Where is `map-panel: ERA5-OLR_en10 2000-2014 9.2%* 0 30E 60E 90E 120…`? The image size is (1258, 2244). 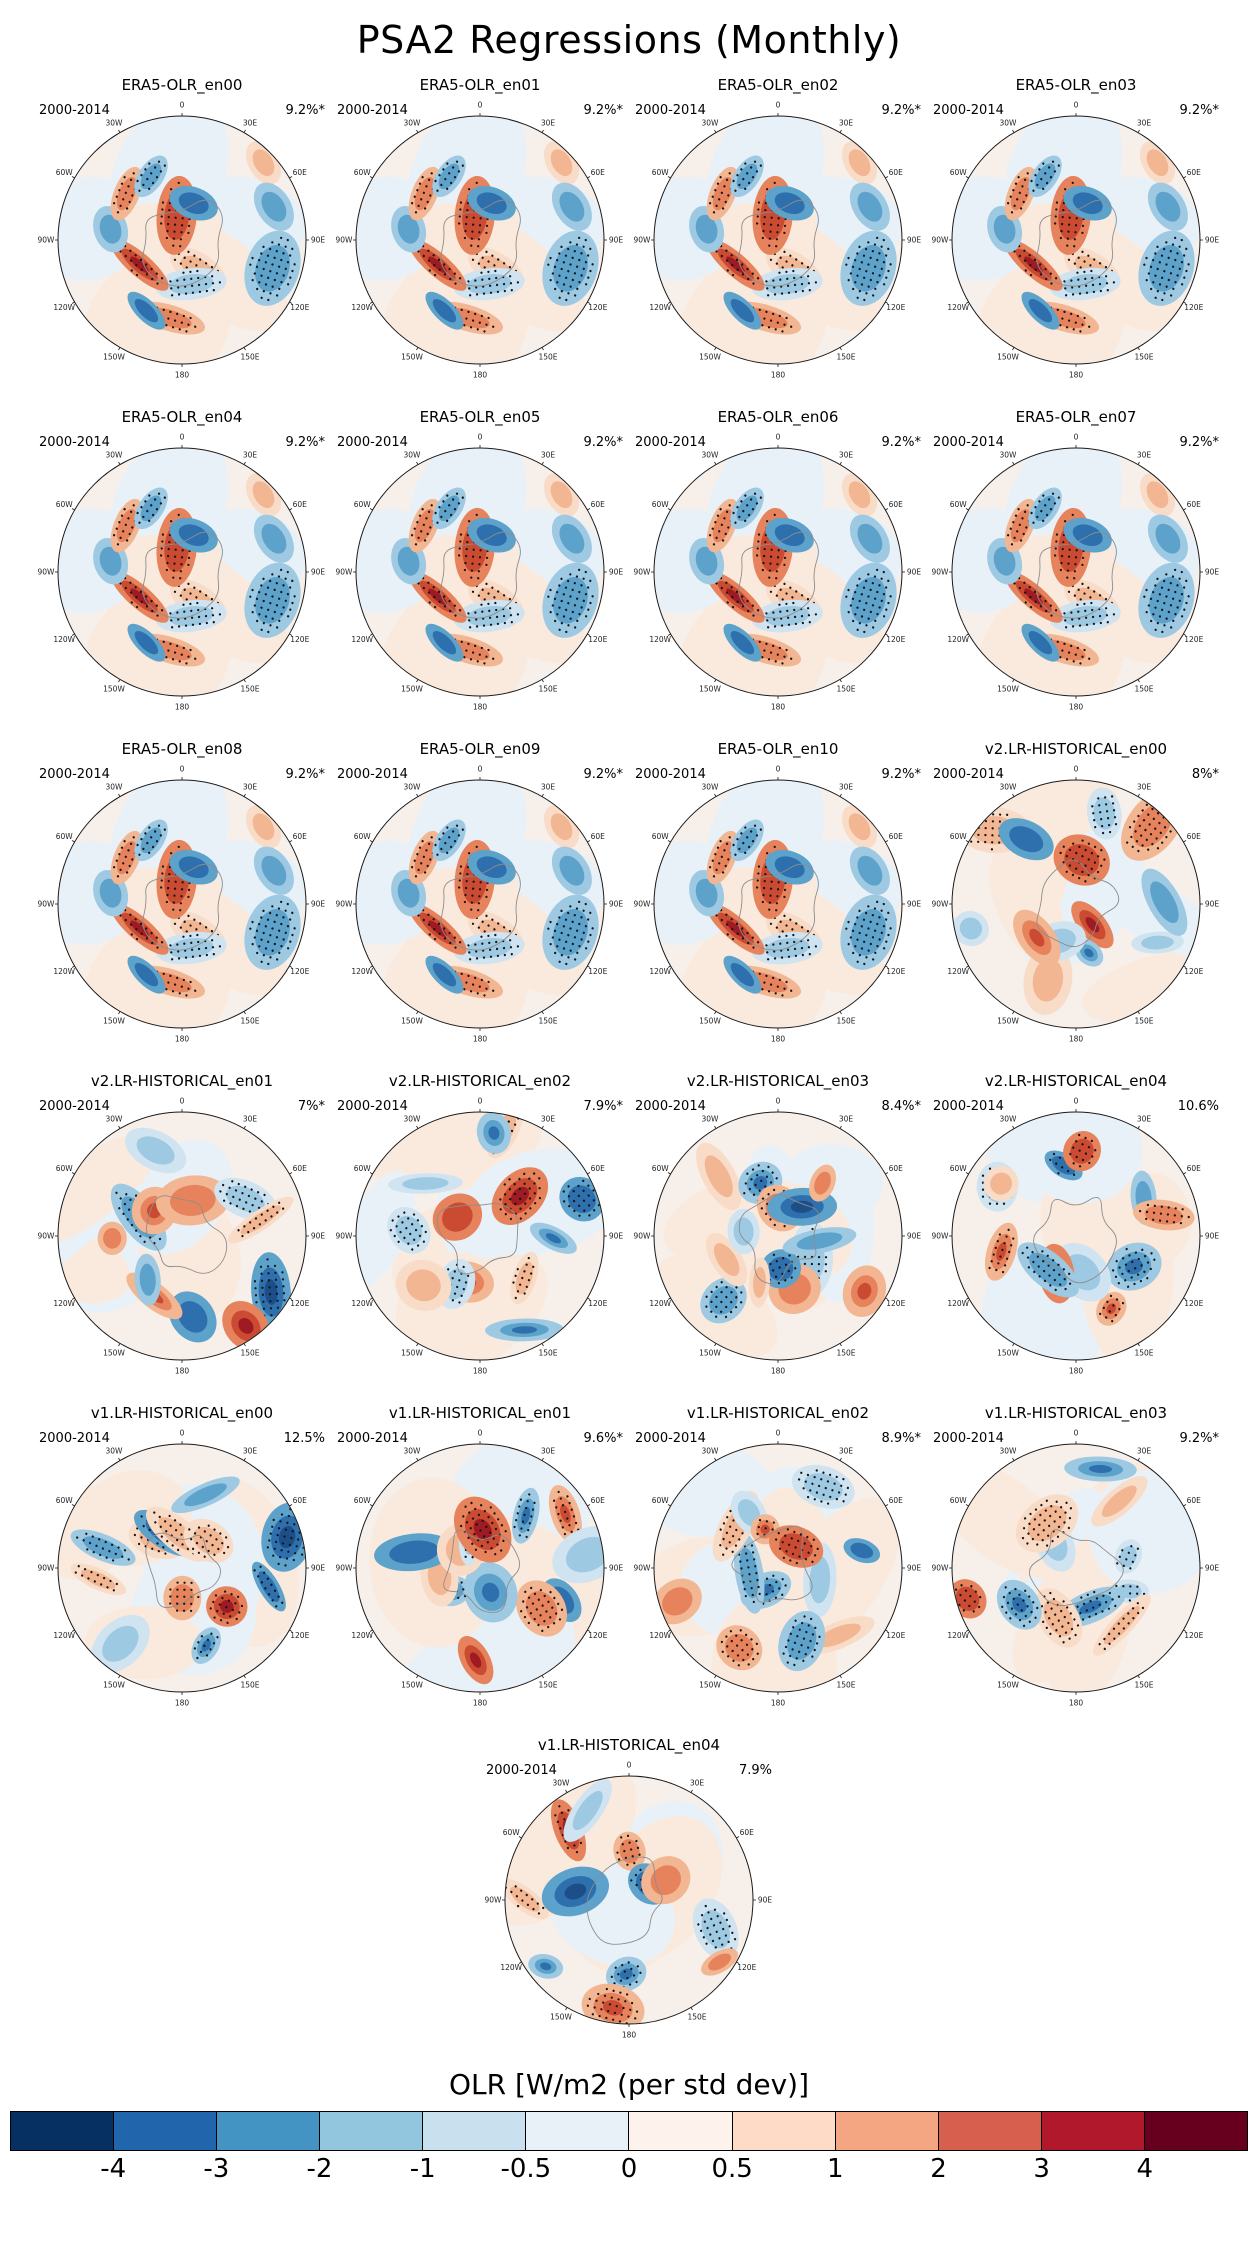 map-panel: ERA5-OLR_en10 2000-2014 9.2%* 0 30E 60E 90E 120… is located at coordinates (778, 895).